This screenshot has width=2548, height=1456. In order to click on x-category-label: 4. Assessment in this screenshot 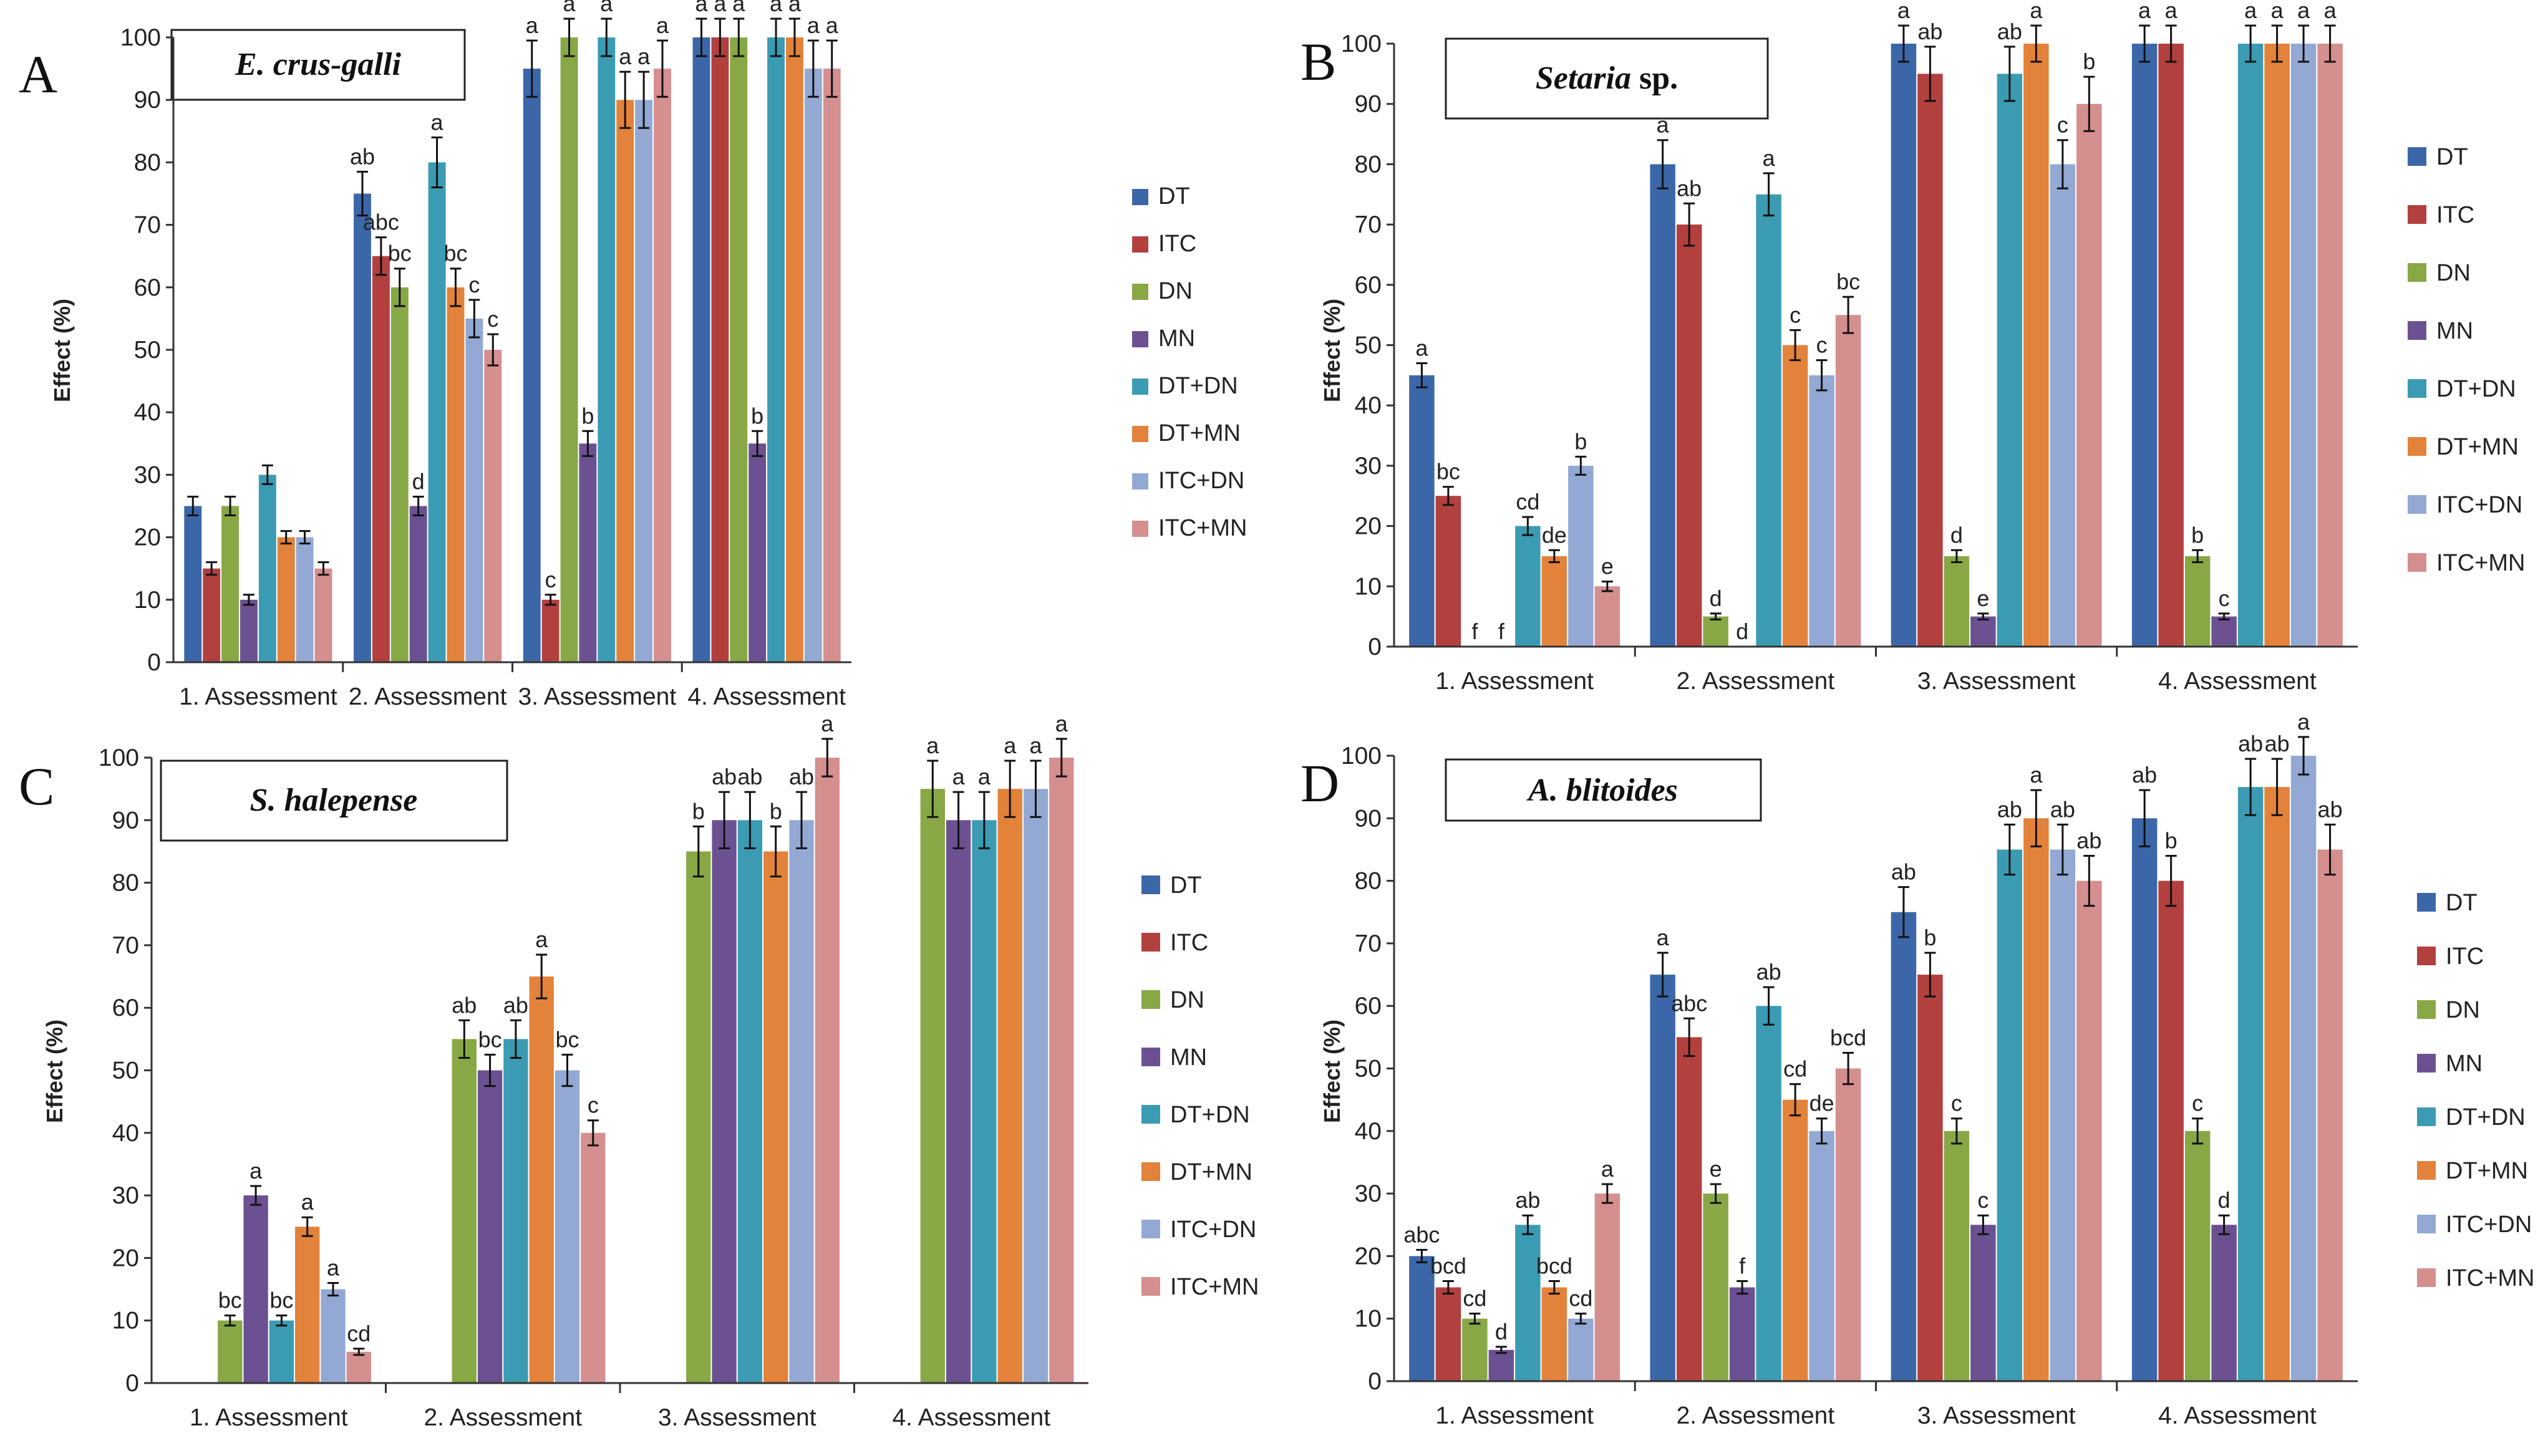, I will do `click(2237, 682)`.